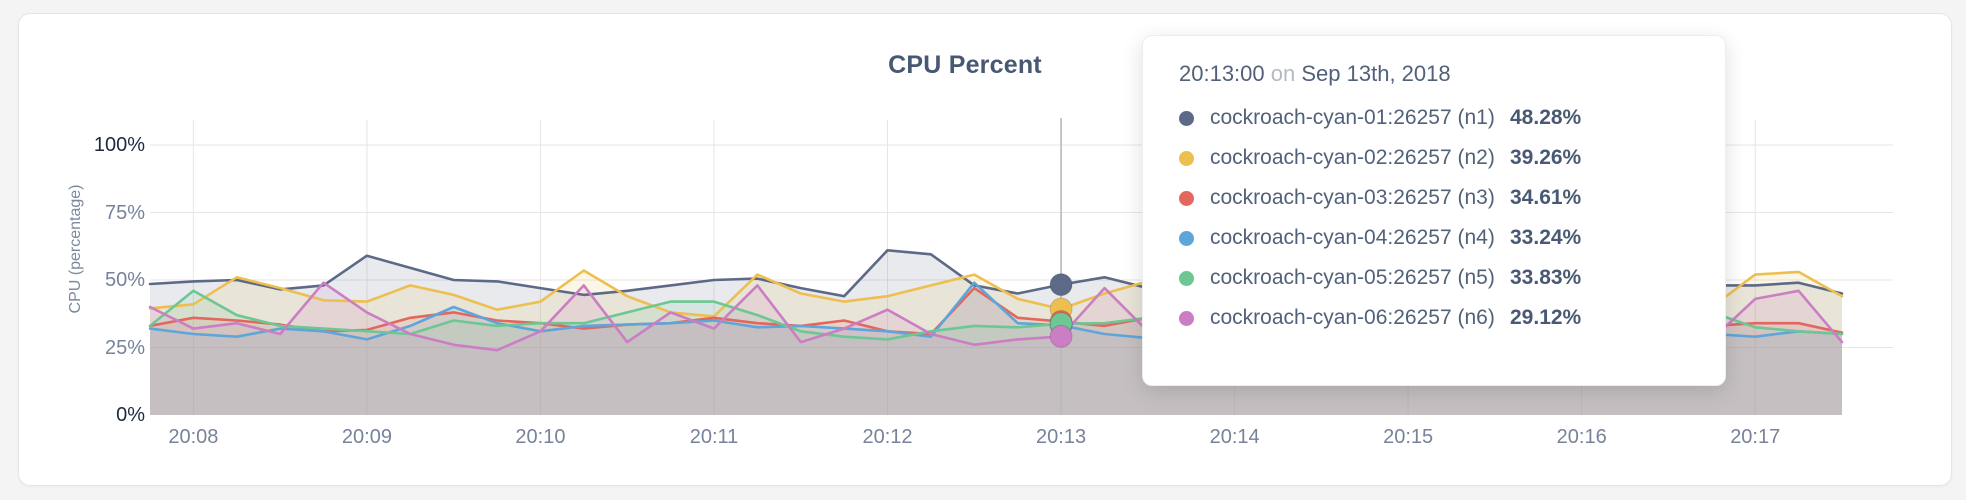 Image resolution: width=1966 pixels, height=500 pixels. What do you see at coordinates (1376, 73) in the screenshot?
I see `tooltip-date: Sep 13th, 2018` at bounding box center [1376, 73].